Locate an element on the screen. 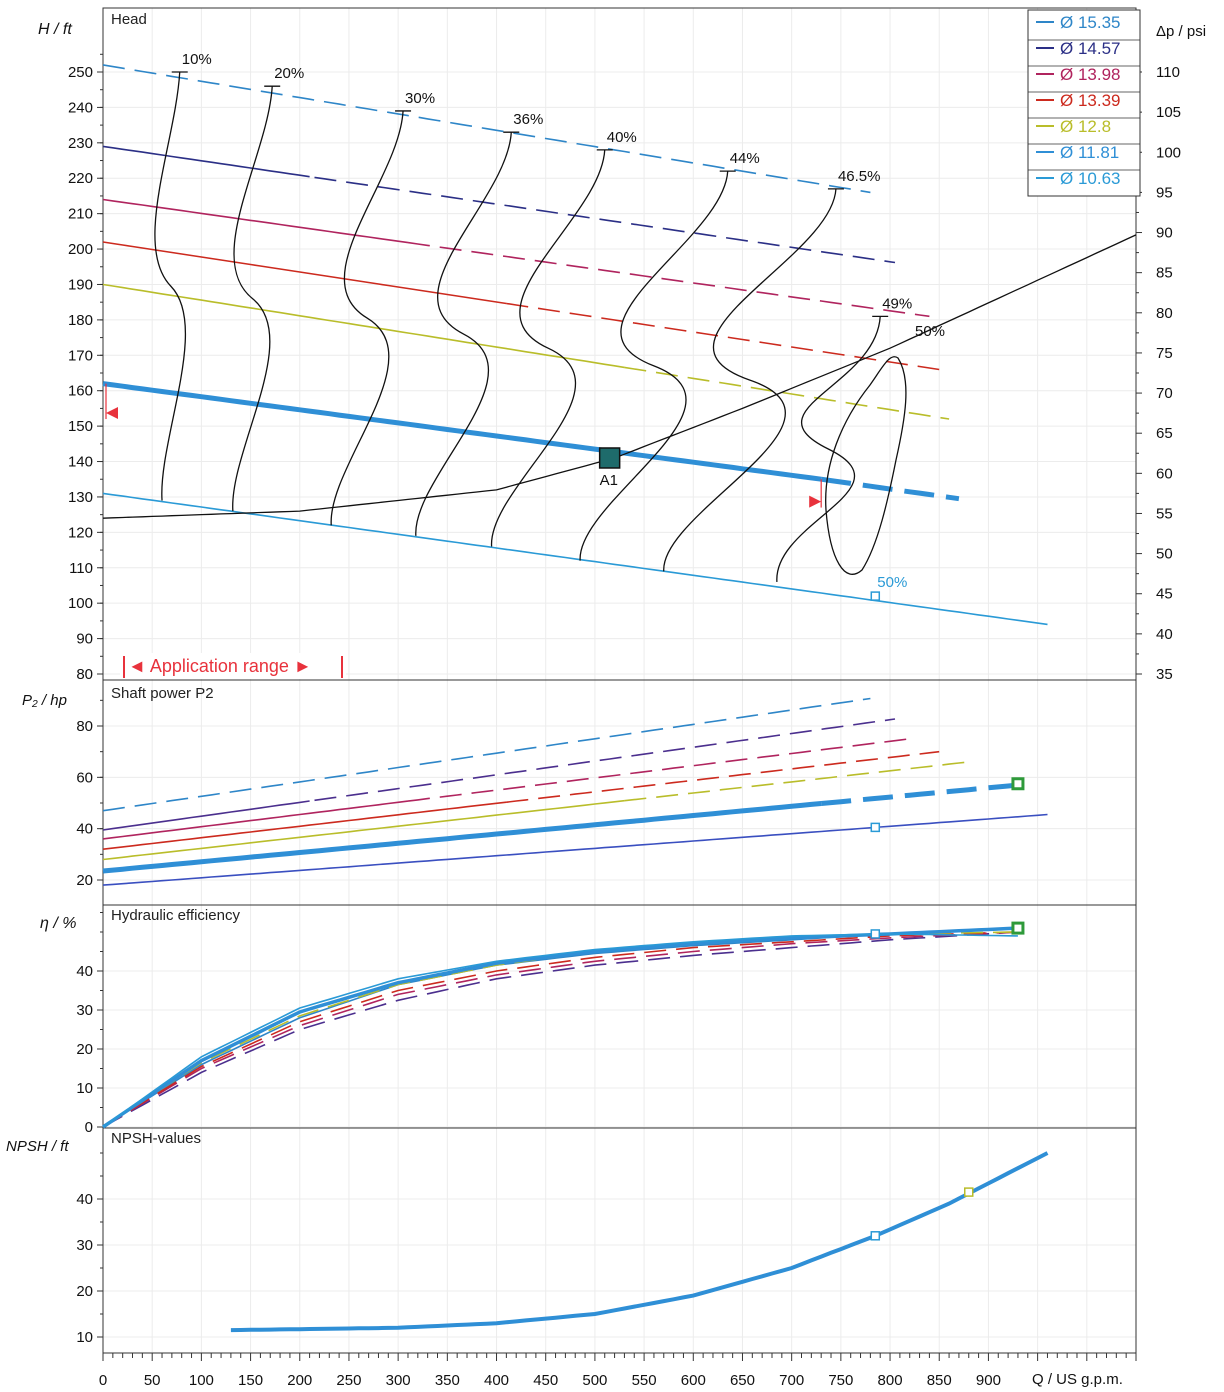 This screenshot has width=1224, height=1392. y2-tick-label: 100 is located at coordinates (1168, 152).